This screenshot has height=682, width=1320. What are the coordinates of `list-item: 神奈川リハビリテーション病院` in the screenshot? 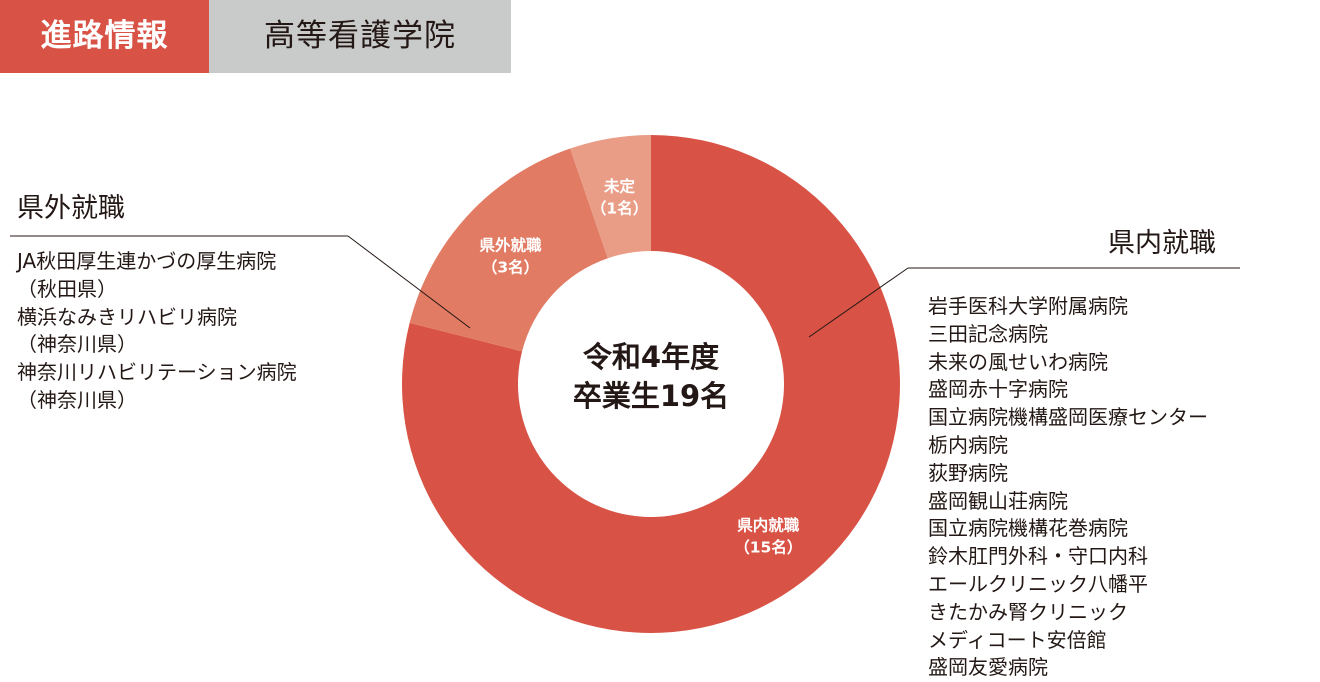 It's located at (157, 372).